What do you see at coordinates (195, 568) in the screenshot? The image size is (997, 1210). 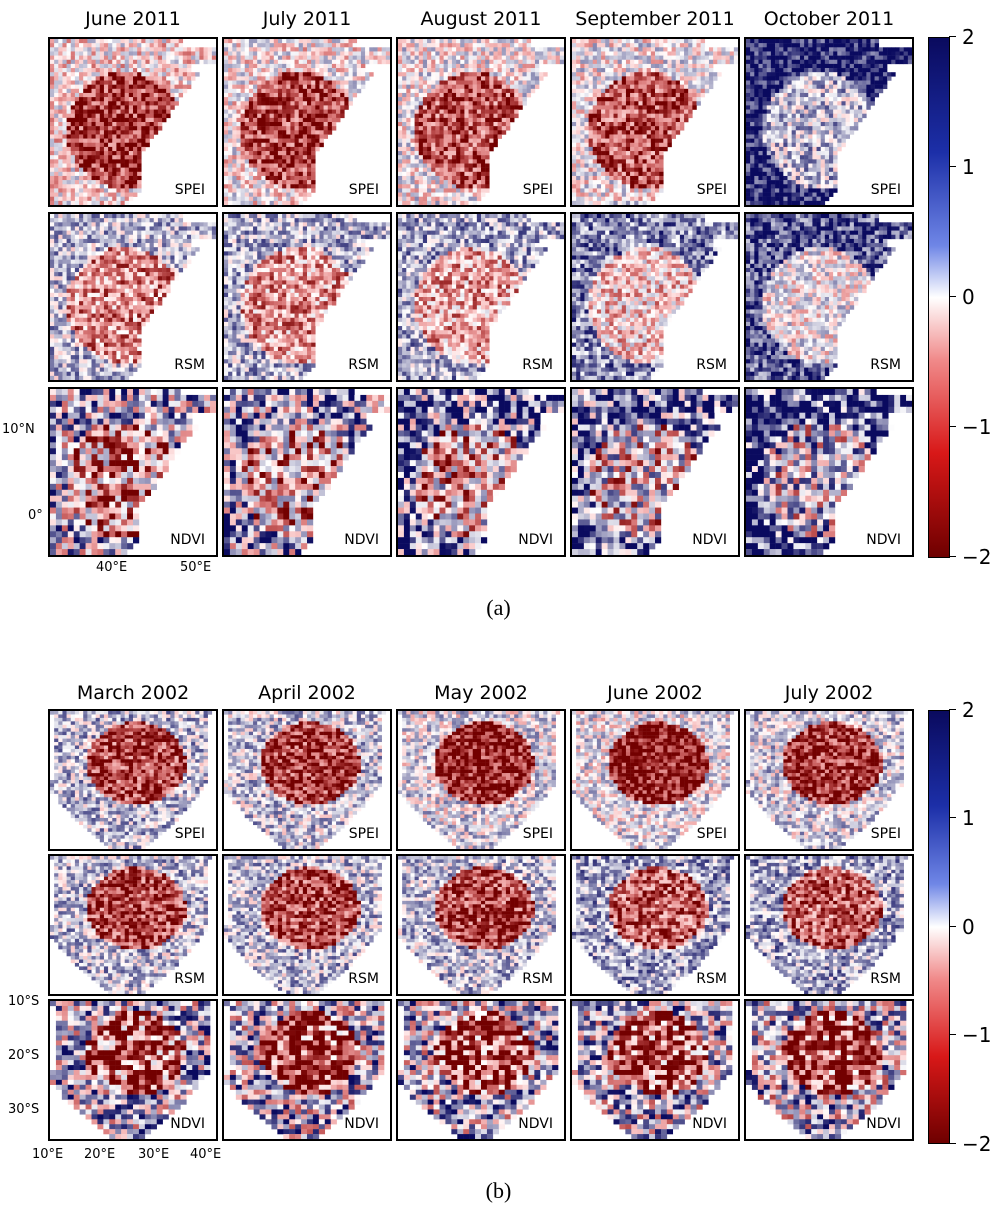 I see `lon-label: 50°E` at bounding box center [195, 568].